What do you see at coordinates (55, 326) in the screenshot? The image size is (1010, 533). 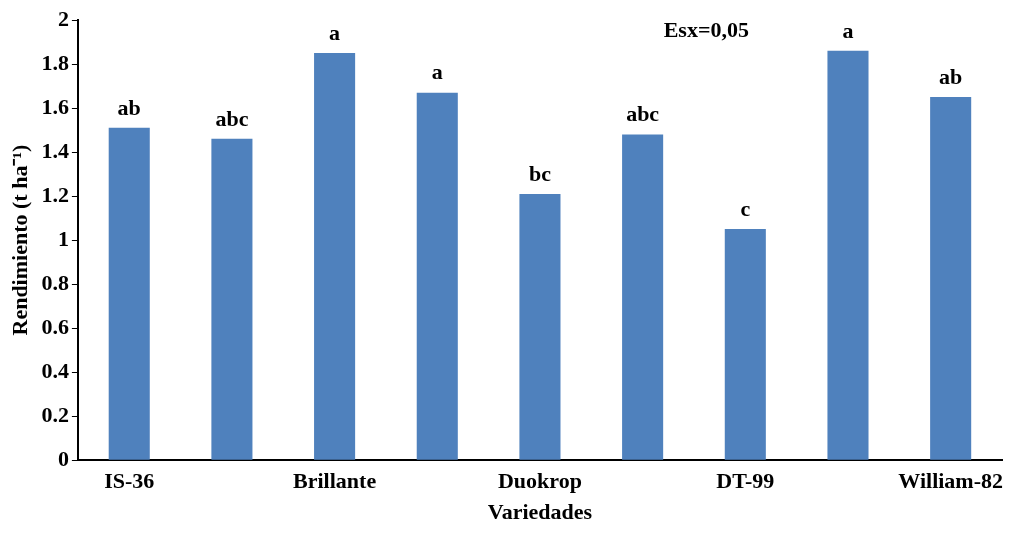 I see `y-tick-label: 0.6` at bounding box center [55, 326].